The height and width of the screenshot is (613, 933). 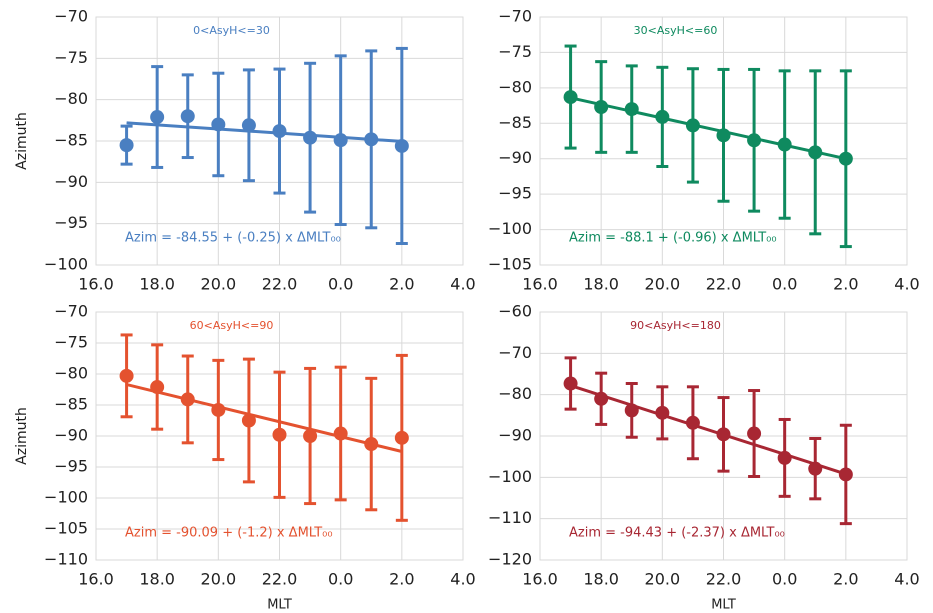 What do you see at coordinates (515, 311) in the screenshot?
I see `y-tick-label: −60` at bounding box center [515, 311].